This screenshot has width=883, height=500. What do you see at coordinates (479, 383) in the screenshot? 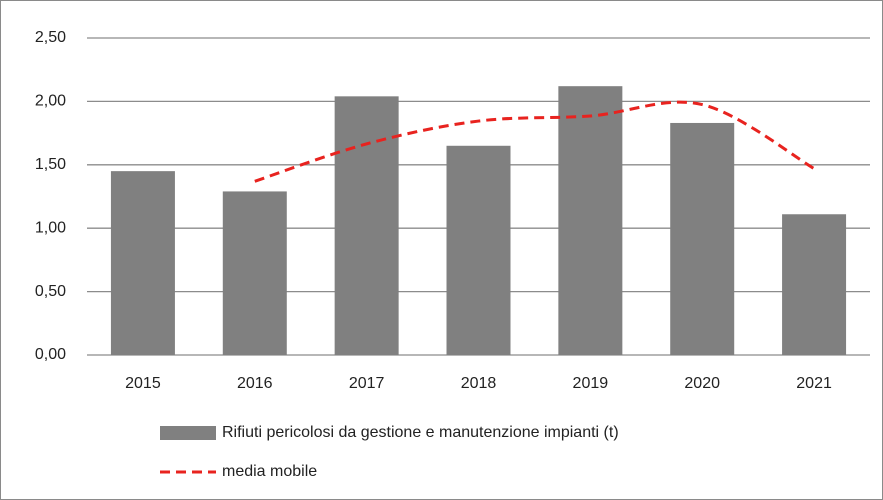
I see `x-tick-label: 2018` at bounding box center [479, 383].